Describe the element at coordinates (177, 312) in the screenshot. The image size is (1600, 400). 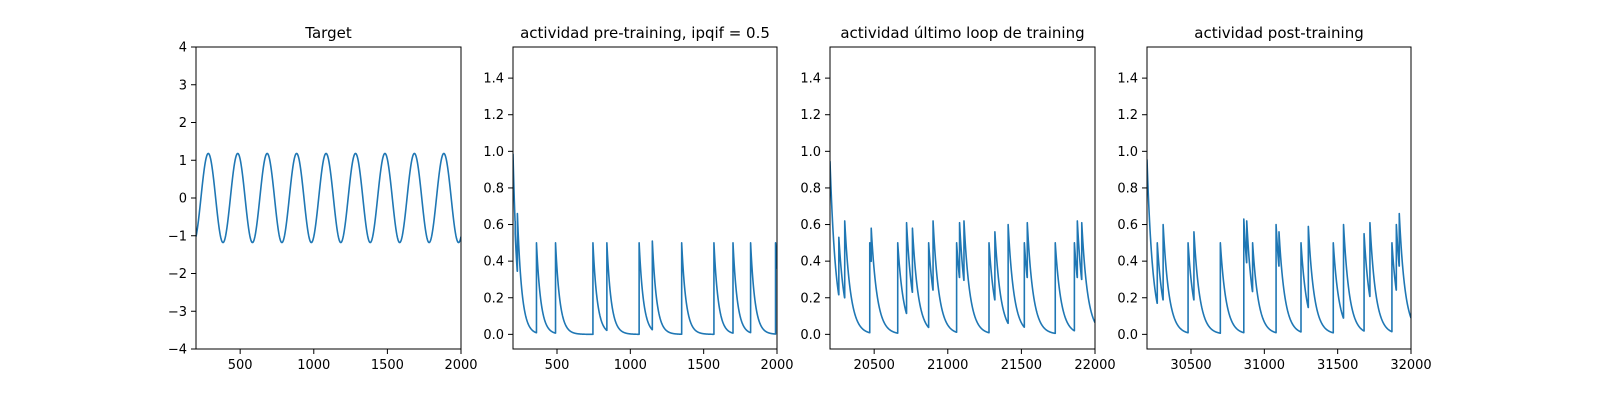
I see `y-tick-label: −3` at that location.